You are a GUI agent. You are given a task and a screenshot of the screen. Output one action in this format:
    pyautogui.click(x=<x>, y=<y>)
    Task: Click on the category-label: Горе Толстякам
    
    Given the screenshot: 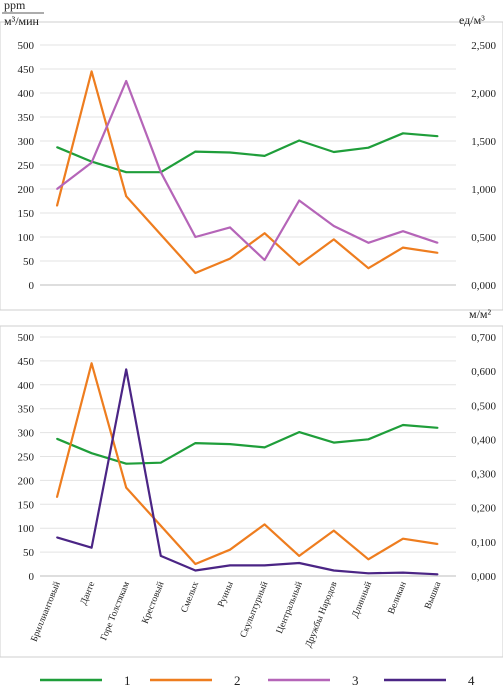 What is the action you would take?
    pyautogui.click(x=115, y=611)
    